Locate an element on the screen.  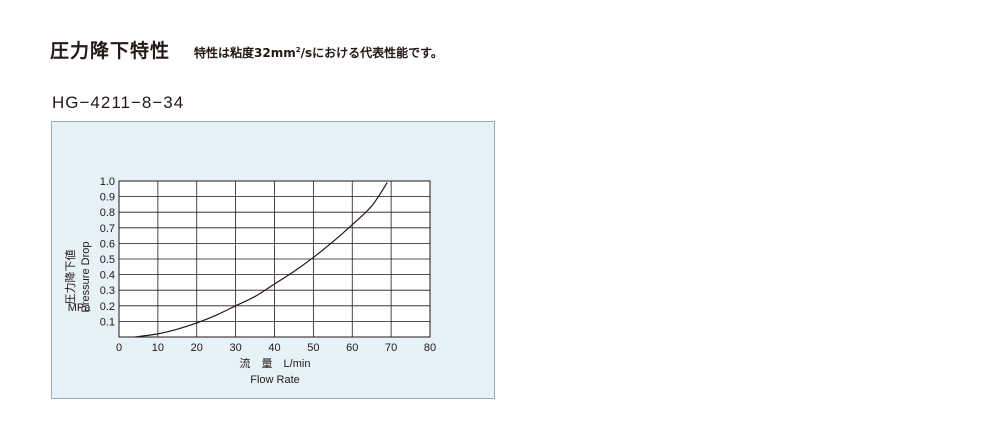
y-axis-label-jp: 圧力降下値 is located at coordinates (70, 277).